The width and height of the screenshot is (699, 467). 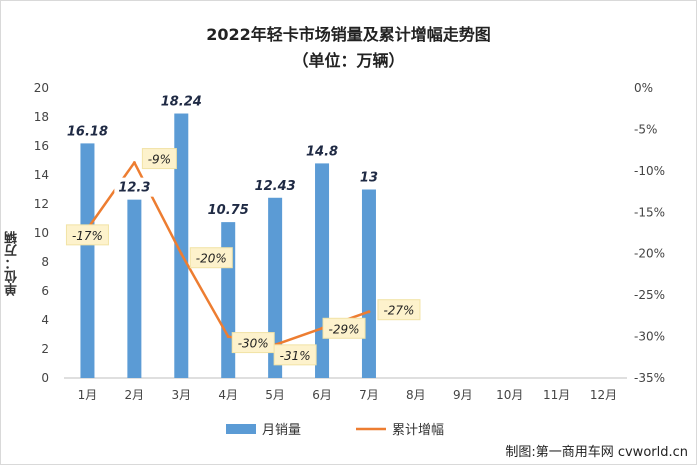 I want to click on bar-value-label: 10.75, so click(x=228, y=210).